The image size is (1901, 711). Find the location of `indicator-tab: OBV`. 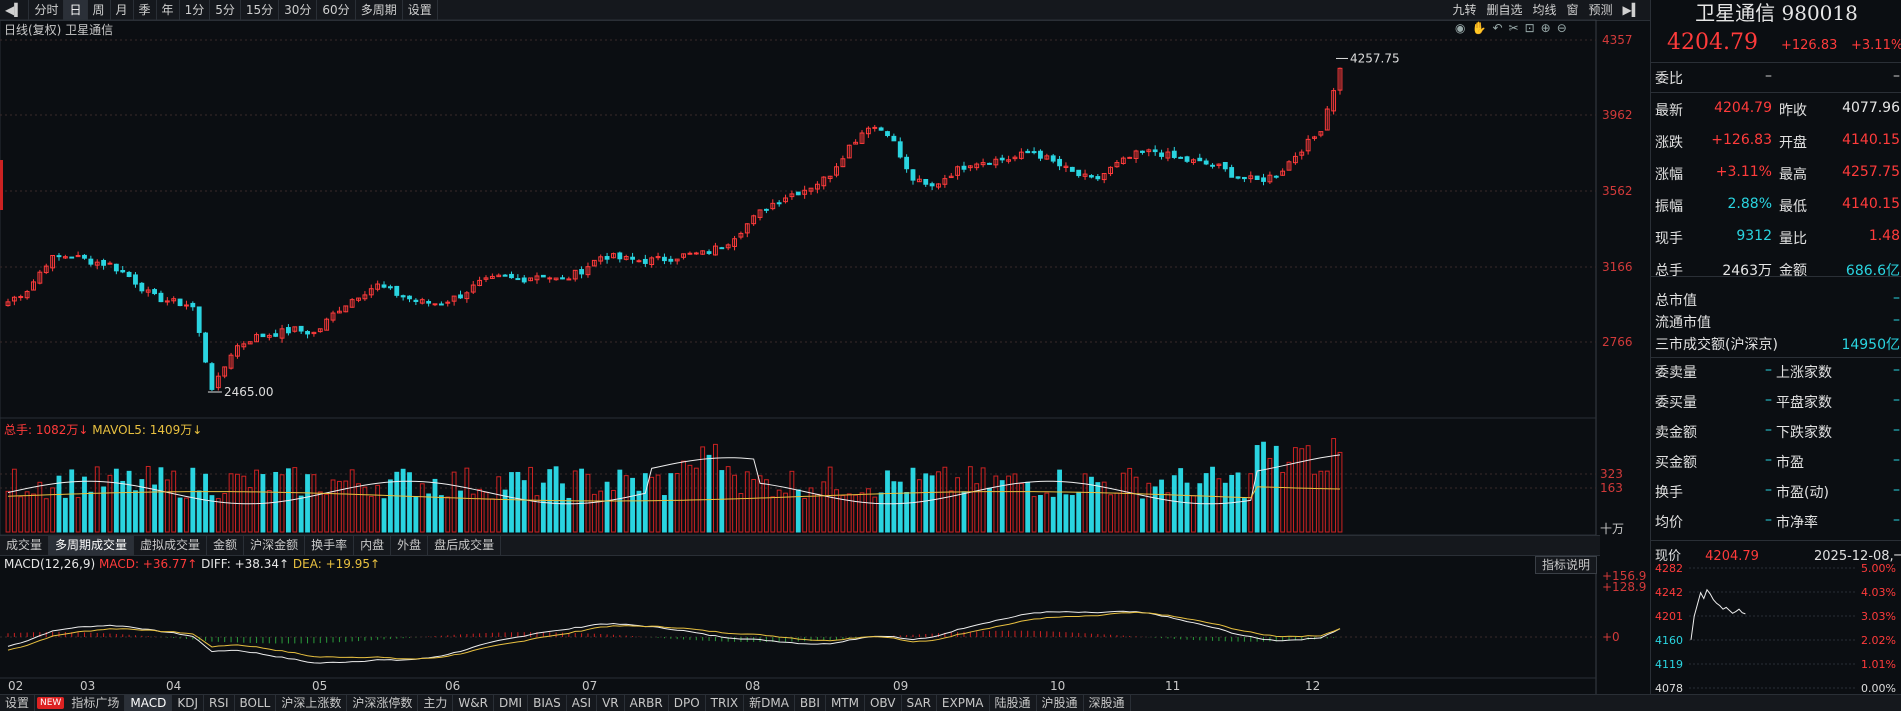

indicator-tab: OBV is located at coordinates (883, 703).